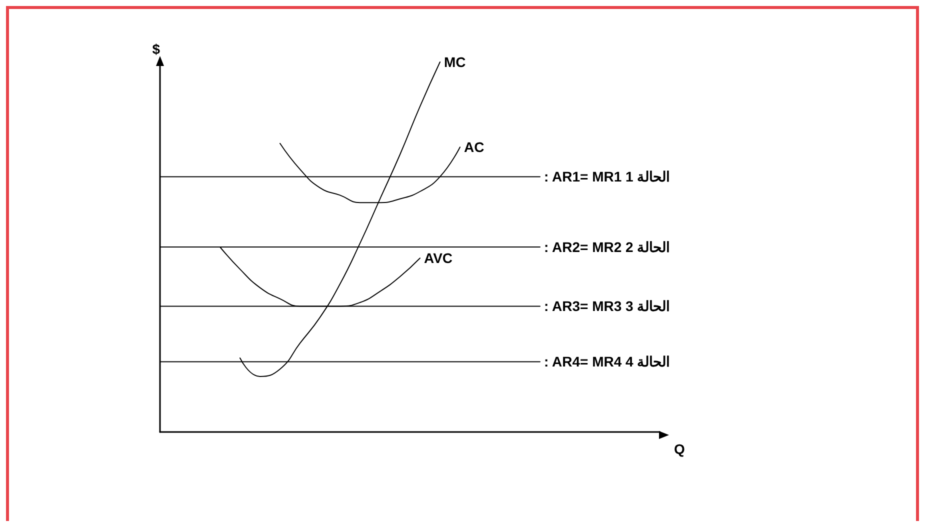  What do you see at coordinates (438, 258) in the screenshot?
I see `series-label: AVC` at bounding box center [438, 258].